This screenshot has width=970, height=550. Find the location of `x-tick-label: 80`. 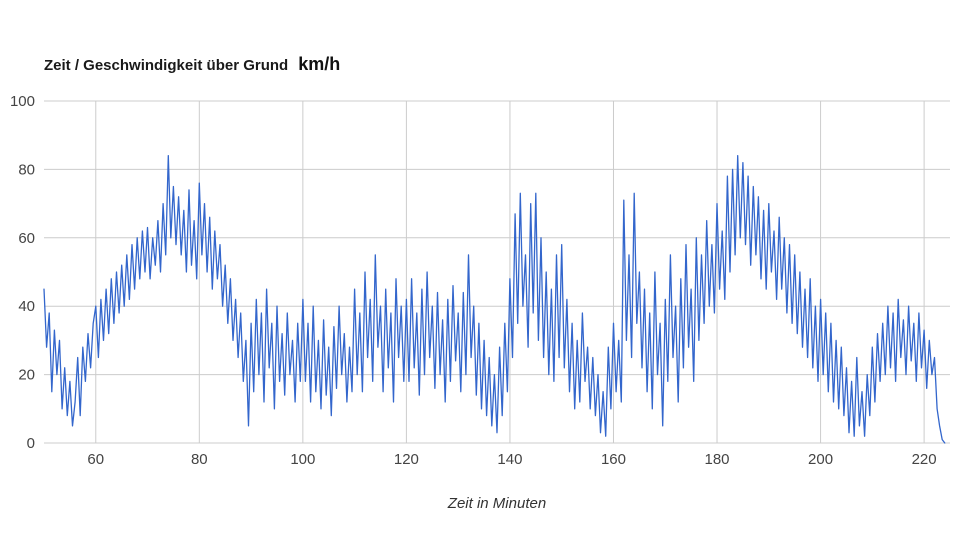

x-tick-label: 80 is located at coordinates (199, 459).